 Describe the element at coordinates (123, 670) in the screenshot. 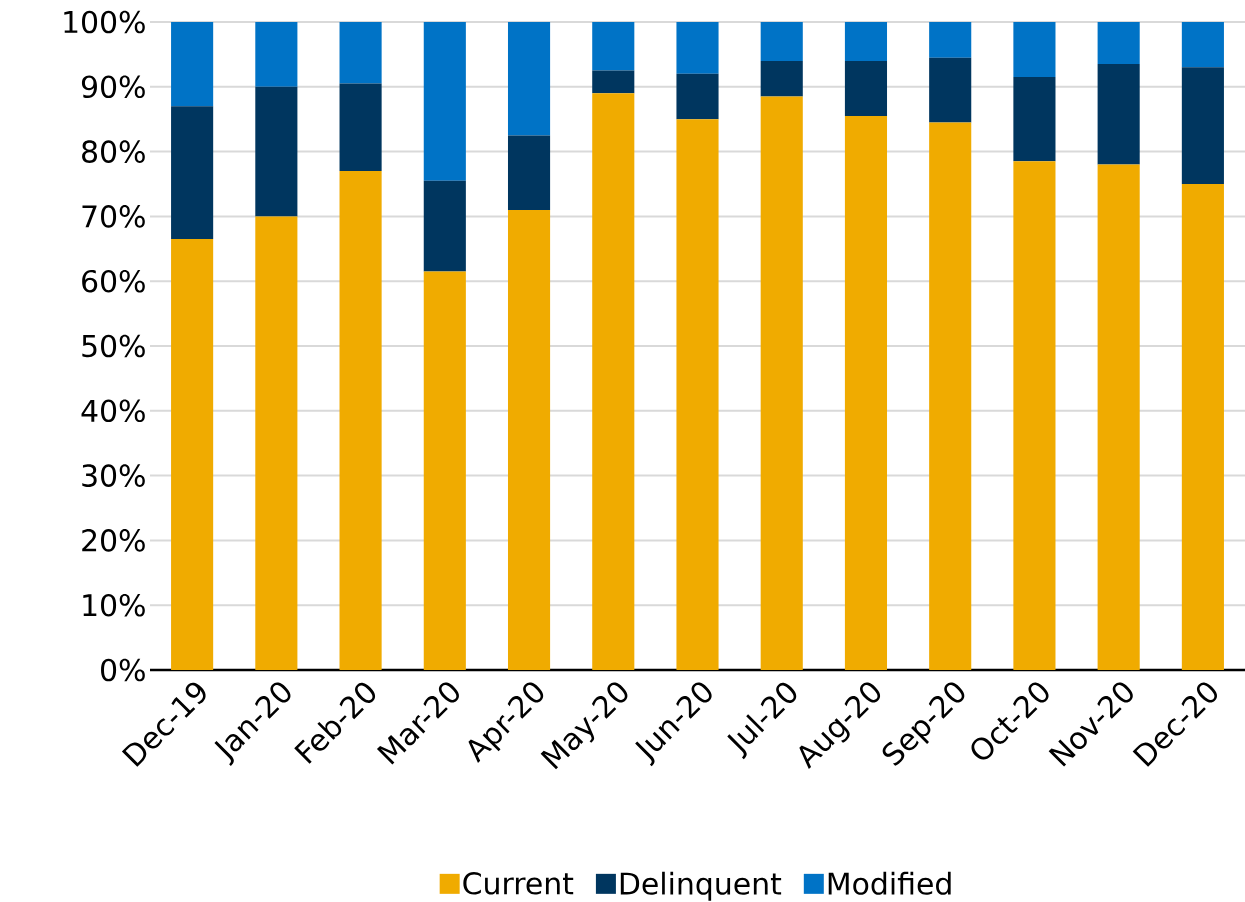

I see `y-tick-label: 0%` at that location.